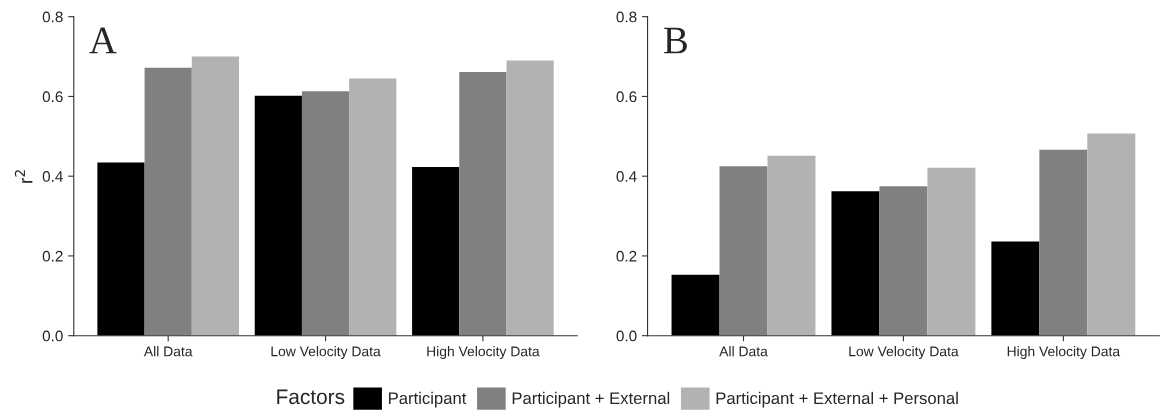 Image resolution: width=1171 pixels, height=417 pixels. What do you see at coordinates (591, 399) in the screenshot?
I see `legend-label: Participant + External` at bounding box center [591, 399].